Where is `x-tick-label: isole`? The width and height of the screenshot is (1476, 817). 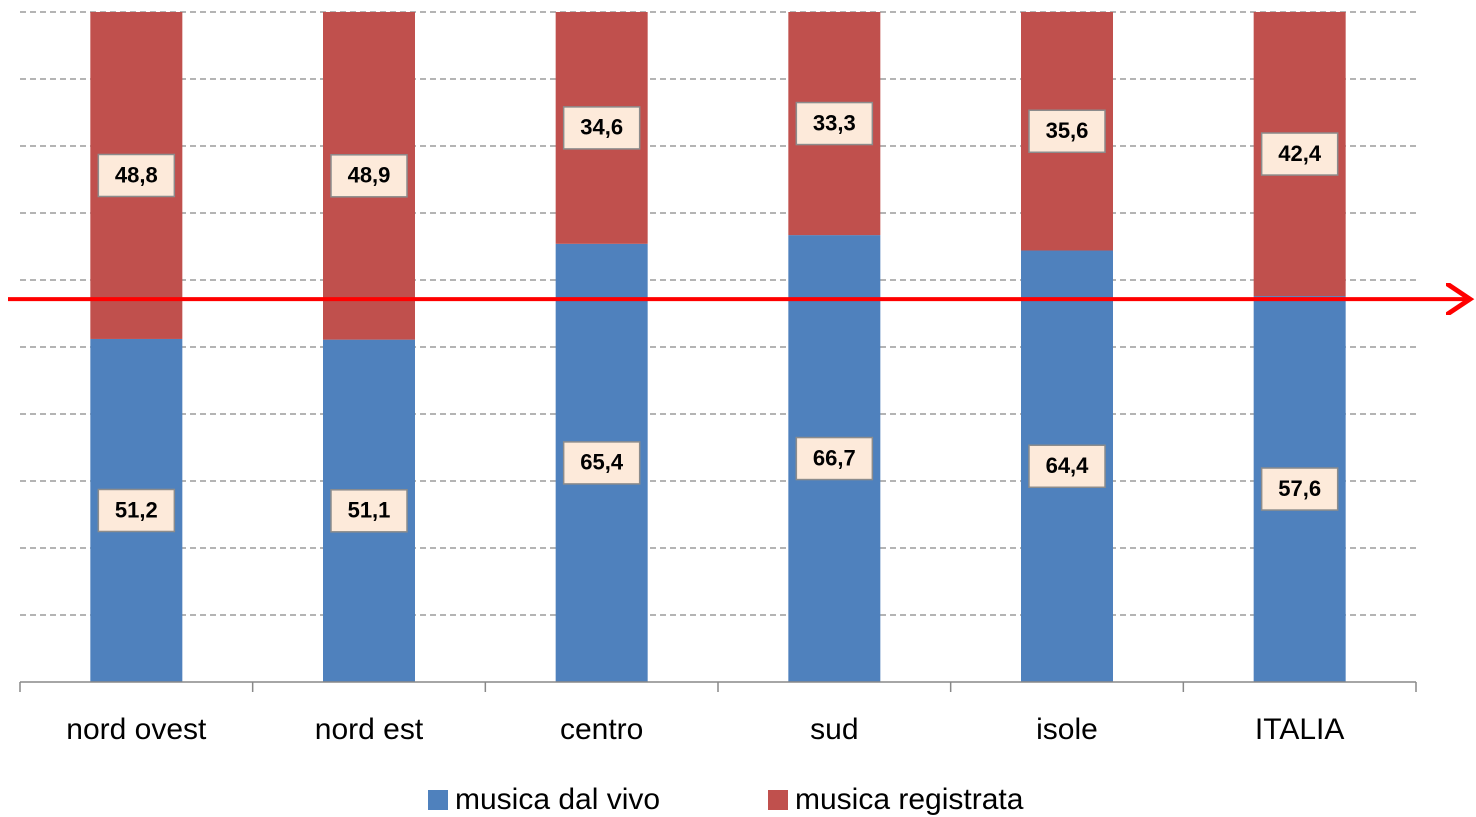
x-tick-label: isole is located at coordinates (1067, 729).